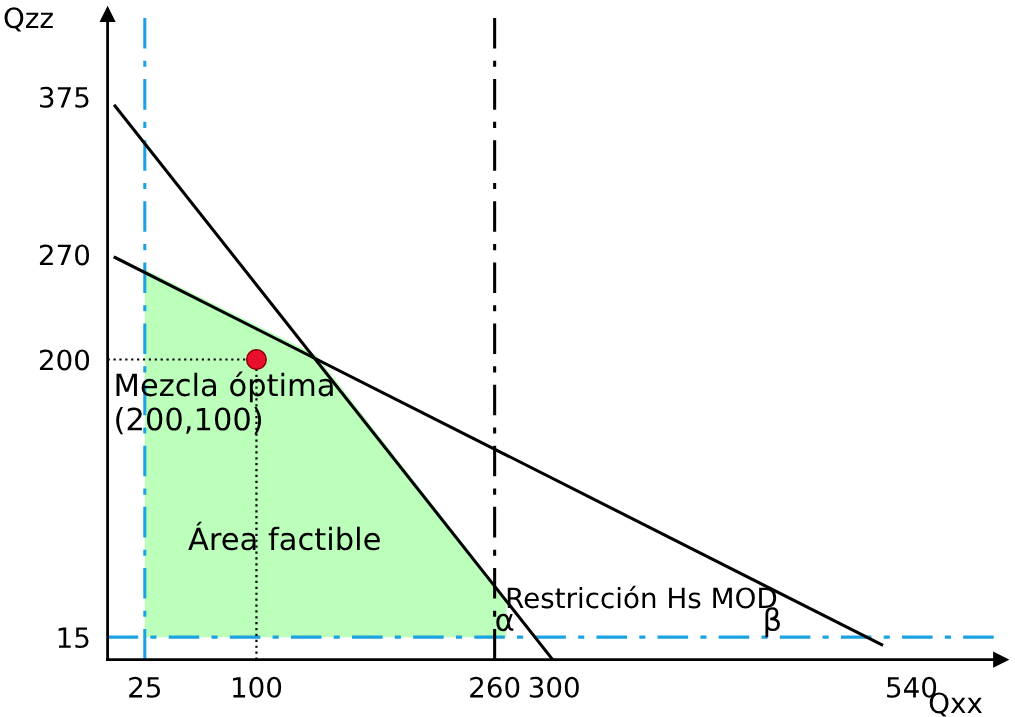 This screenshot has width=1015, height=717. Describe the element at coordinates (284, 536) in the screenshot. I see `annotation: Área factible` at that location.